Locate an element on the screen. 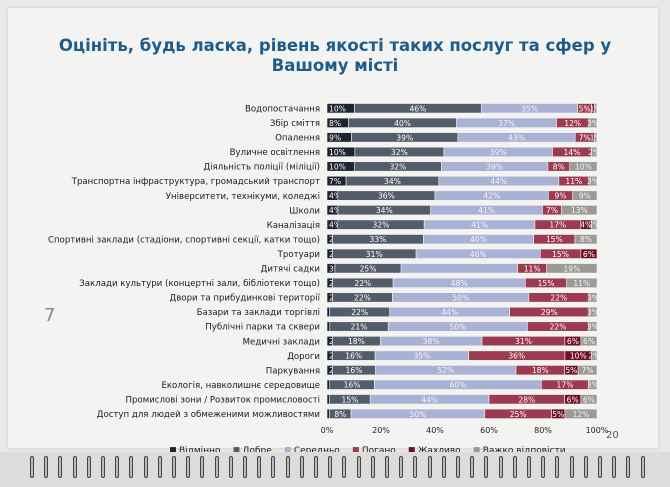  legend-label: Важко відповісти is located at coordinates (524, 451).